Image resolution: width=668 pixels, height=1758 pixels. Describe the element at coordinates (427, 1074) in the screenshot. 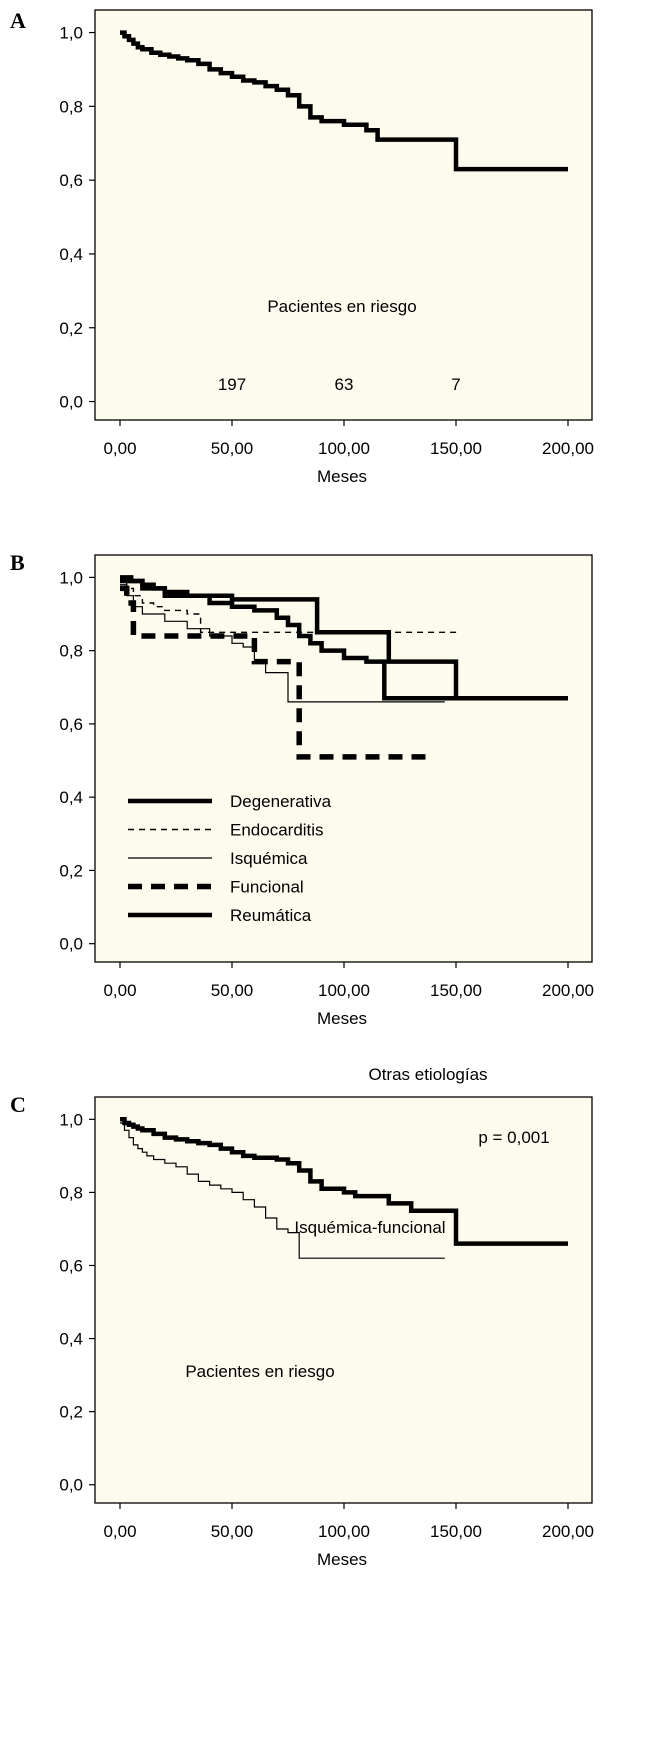

I see `annotation: Otras etiologías` at that location.